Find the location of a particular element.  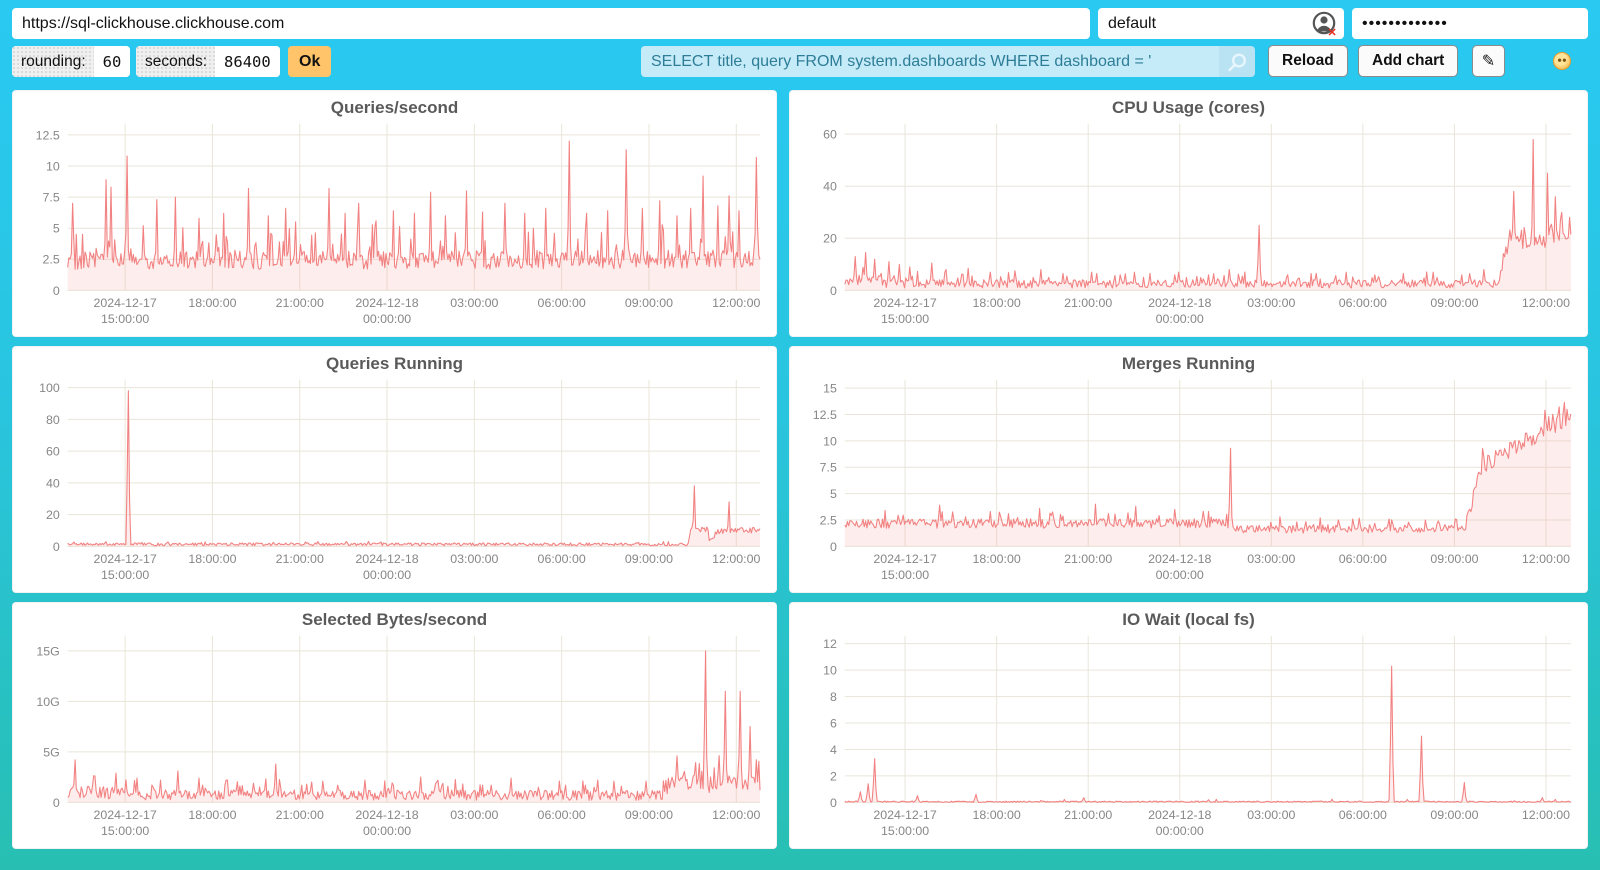

svg-text: 4 is located at coordinates (833, 750).